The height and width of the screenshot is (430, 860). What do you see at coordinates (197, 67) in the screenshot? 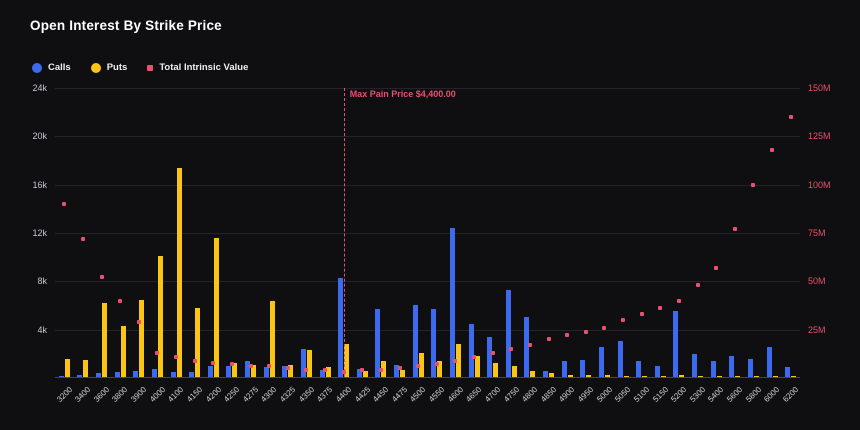
I see `legend-item-total-intrinsic-value: Total Intrinsic Value` at bounding box center [197, 67].